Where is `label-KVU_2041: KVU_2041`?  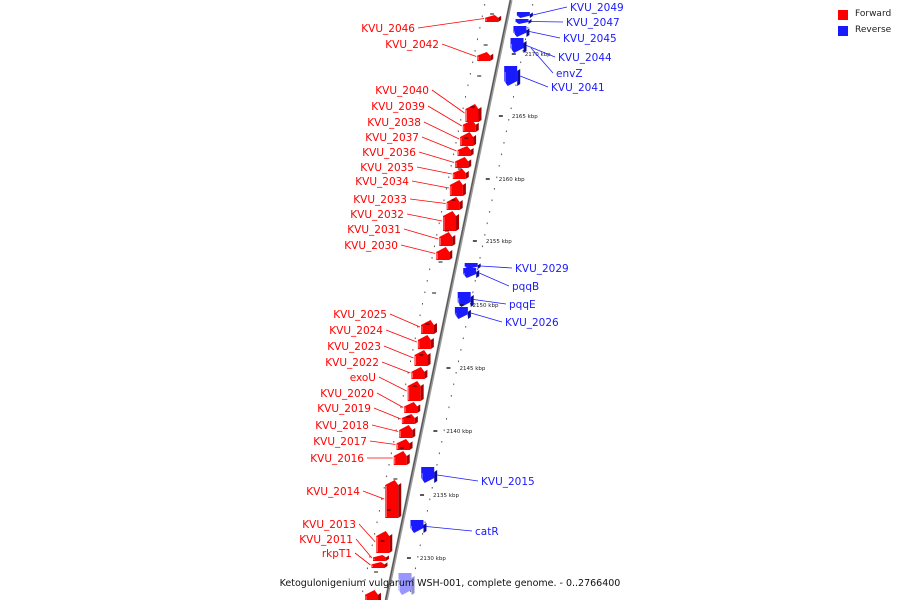 label-KVU_2041: KVU_2041 is located at coordinates (562, 84).